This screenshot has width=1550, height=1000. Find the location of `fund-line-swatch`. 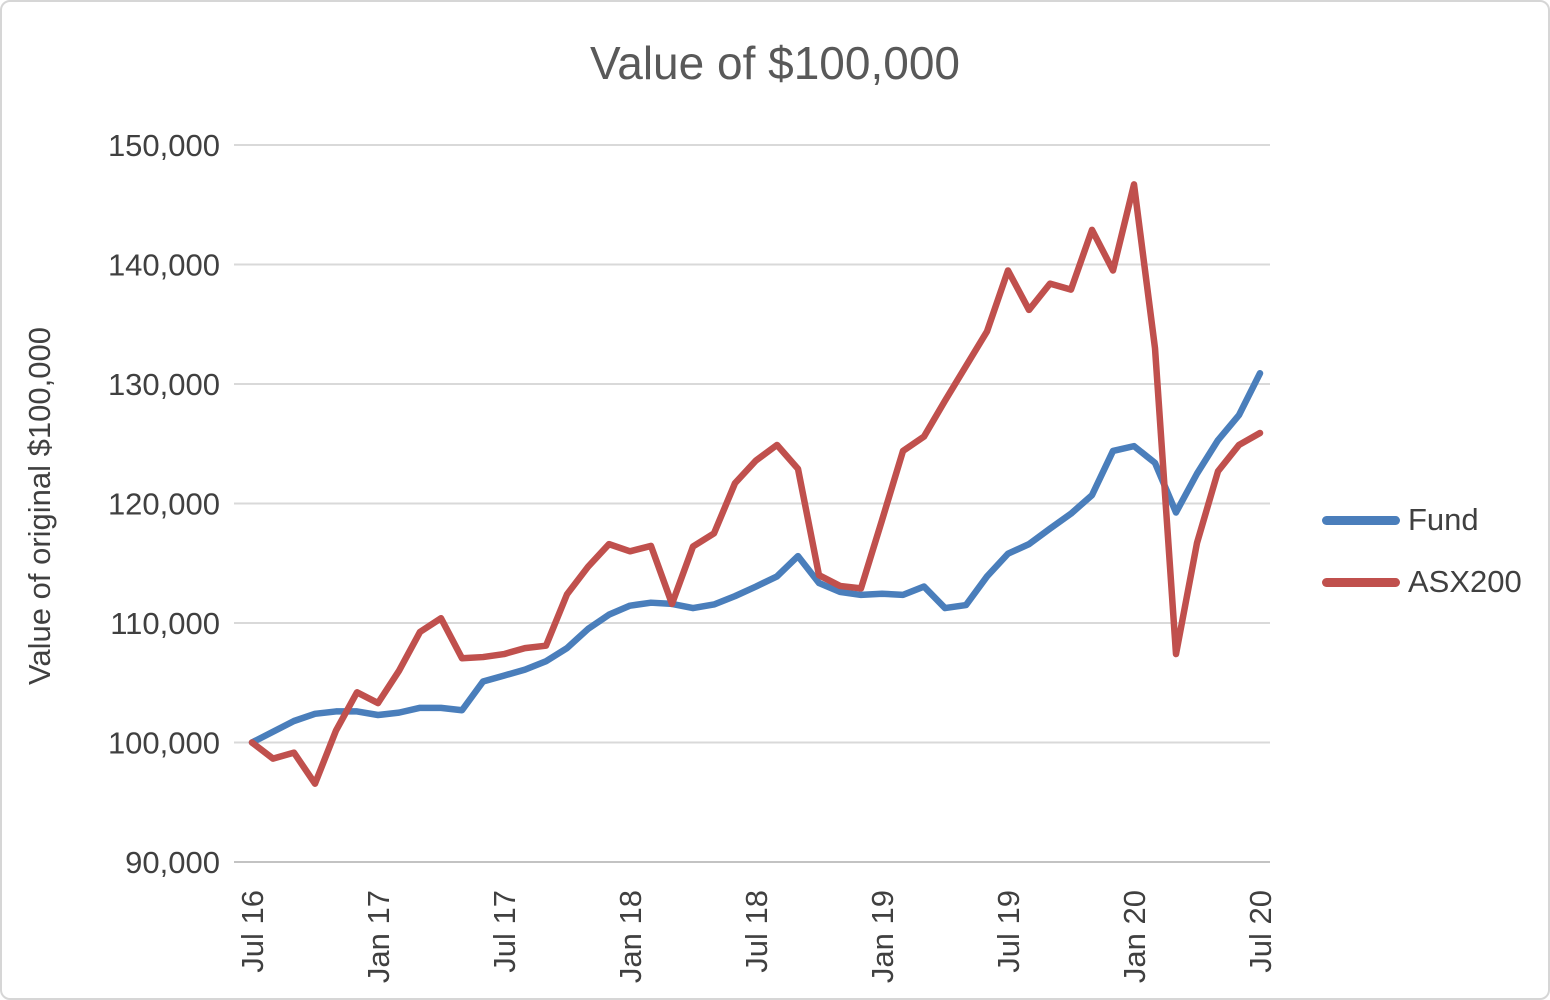

fund-line-swatch is located at coordinates (1361, 520).